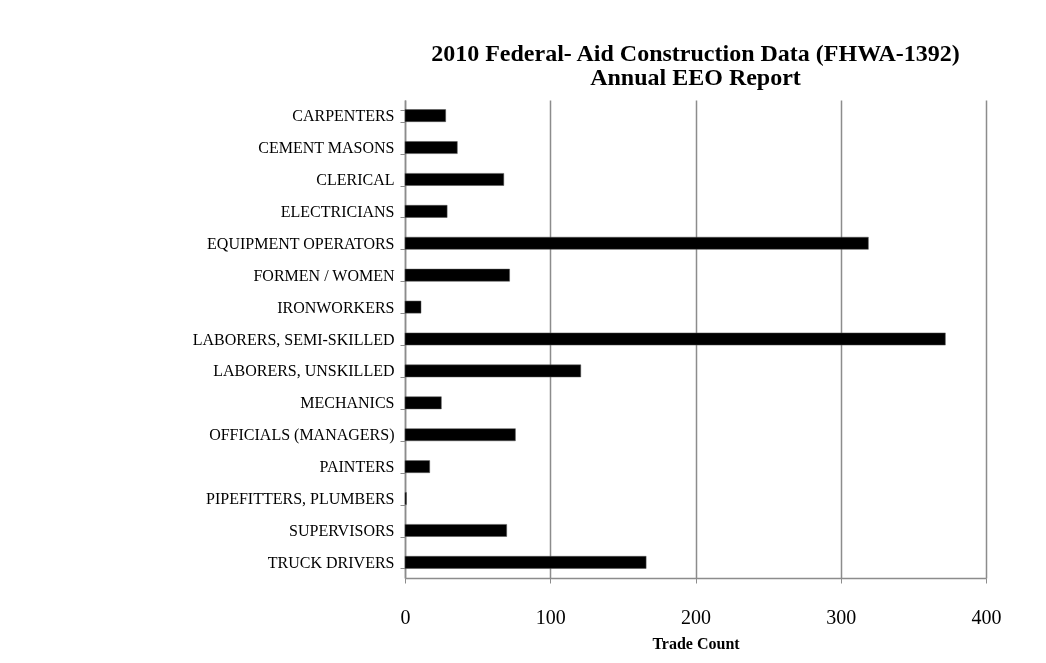 The width and height of the screenshot is (1046, 663). I want to click on chart-subtitle: Annual EEO Report, so click(695, 77).